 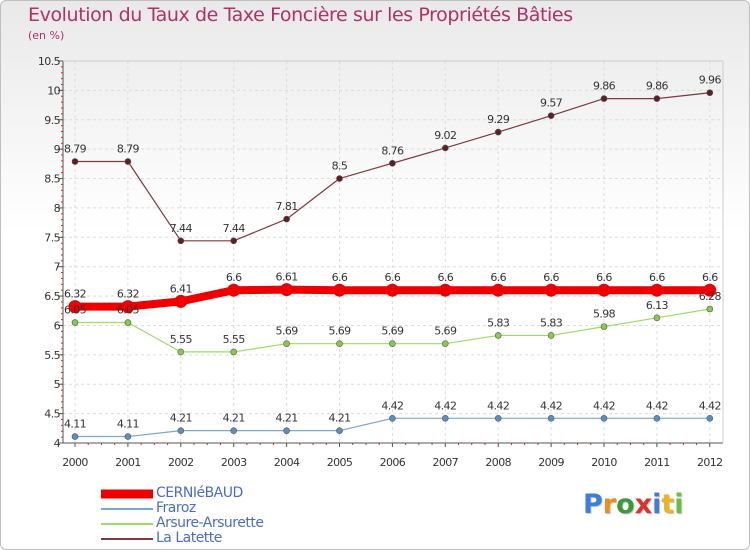 I want to click on data-label: 8.5, so click(x=340, y=166).